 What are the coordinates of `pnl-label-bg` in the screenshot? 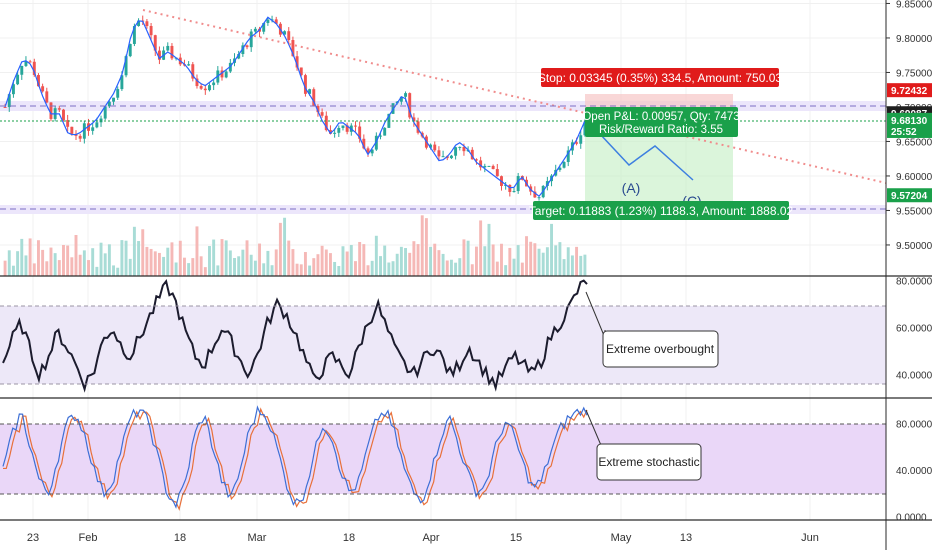 It's located at (661, 122).